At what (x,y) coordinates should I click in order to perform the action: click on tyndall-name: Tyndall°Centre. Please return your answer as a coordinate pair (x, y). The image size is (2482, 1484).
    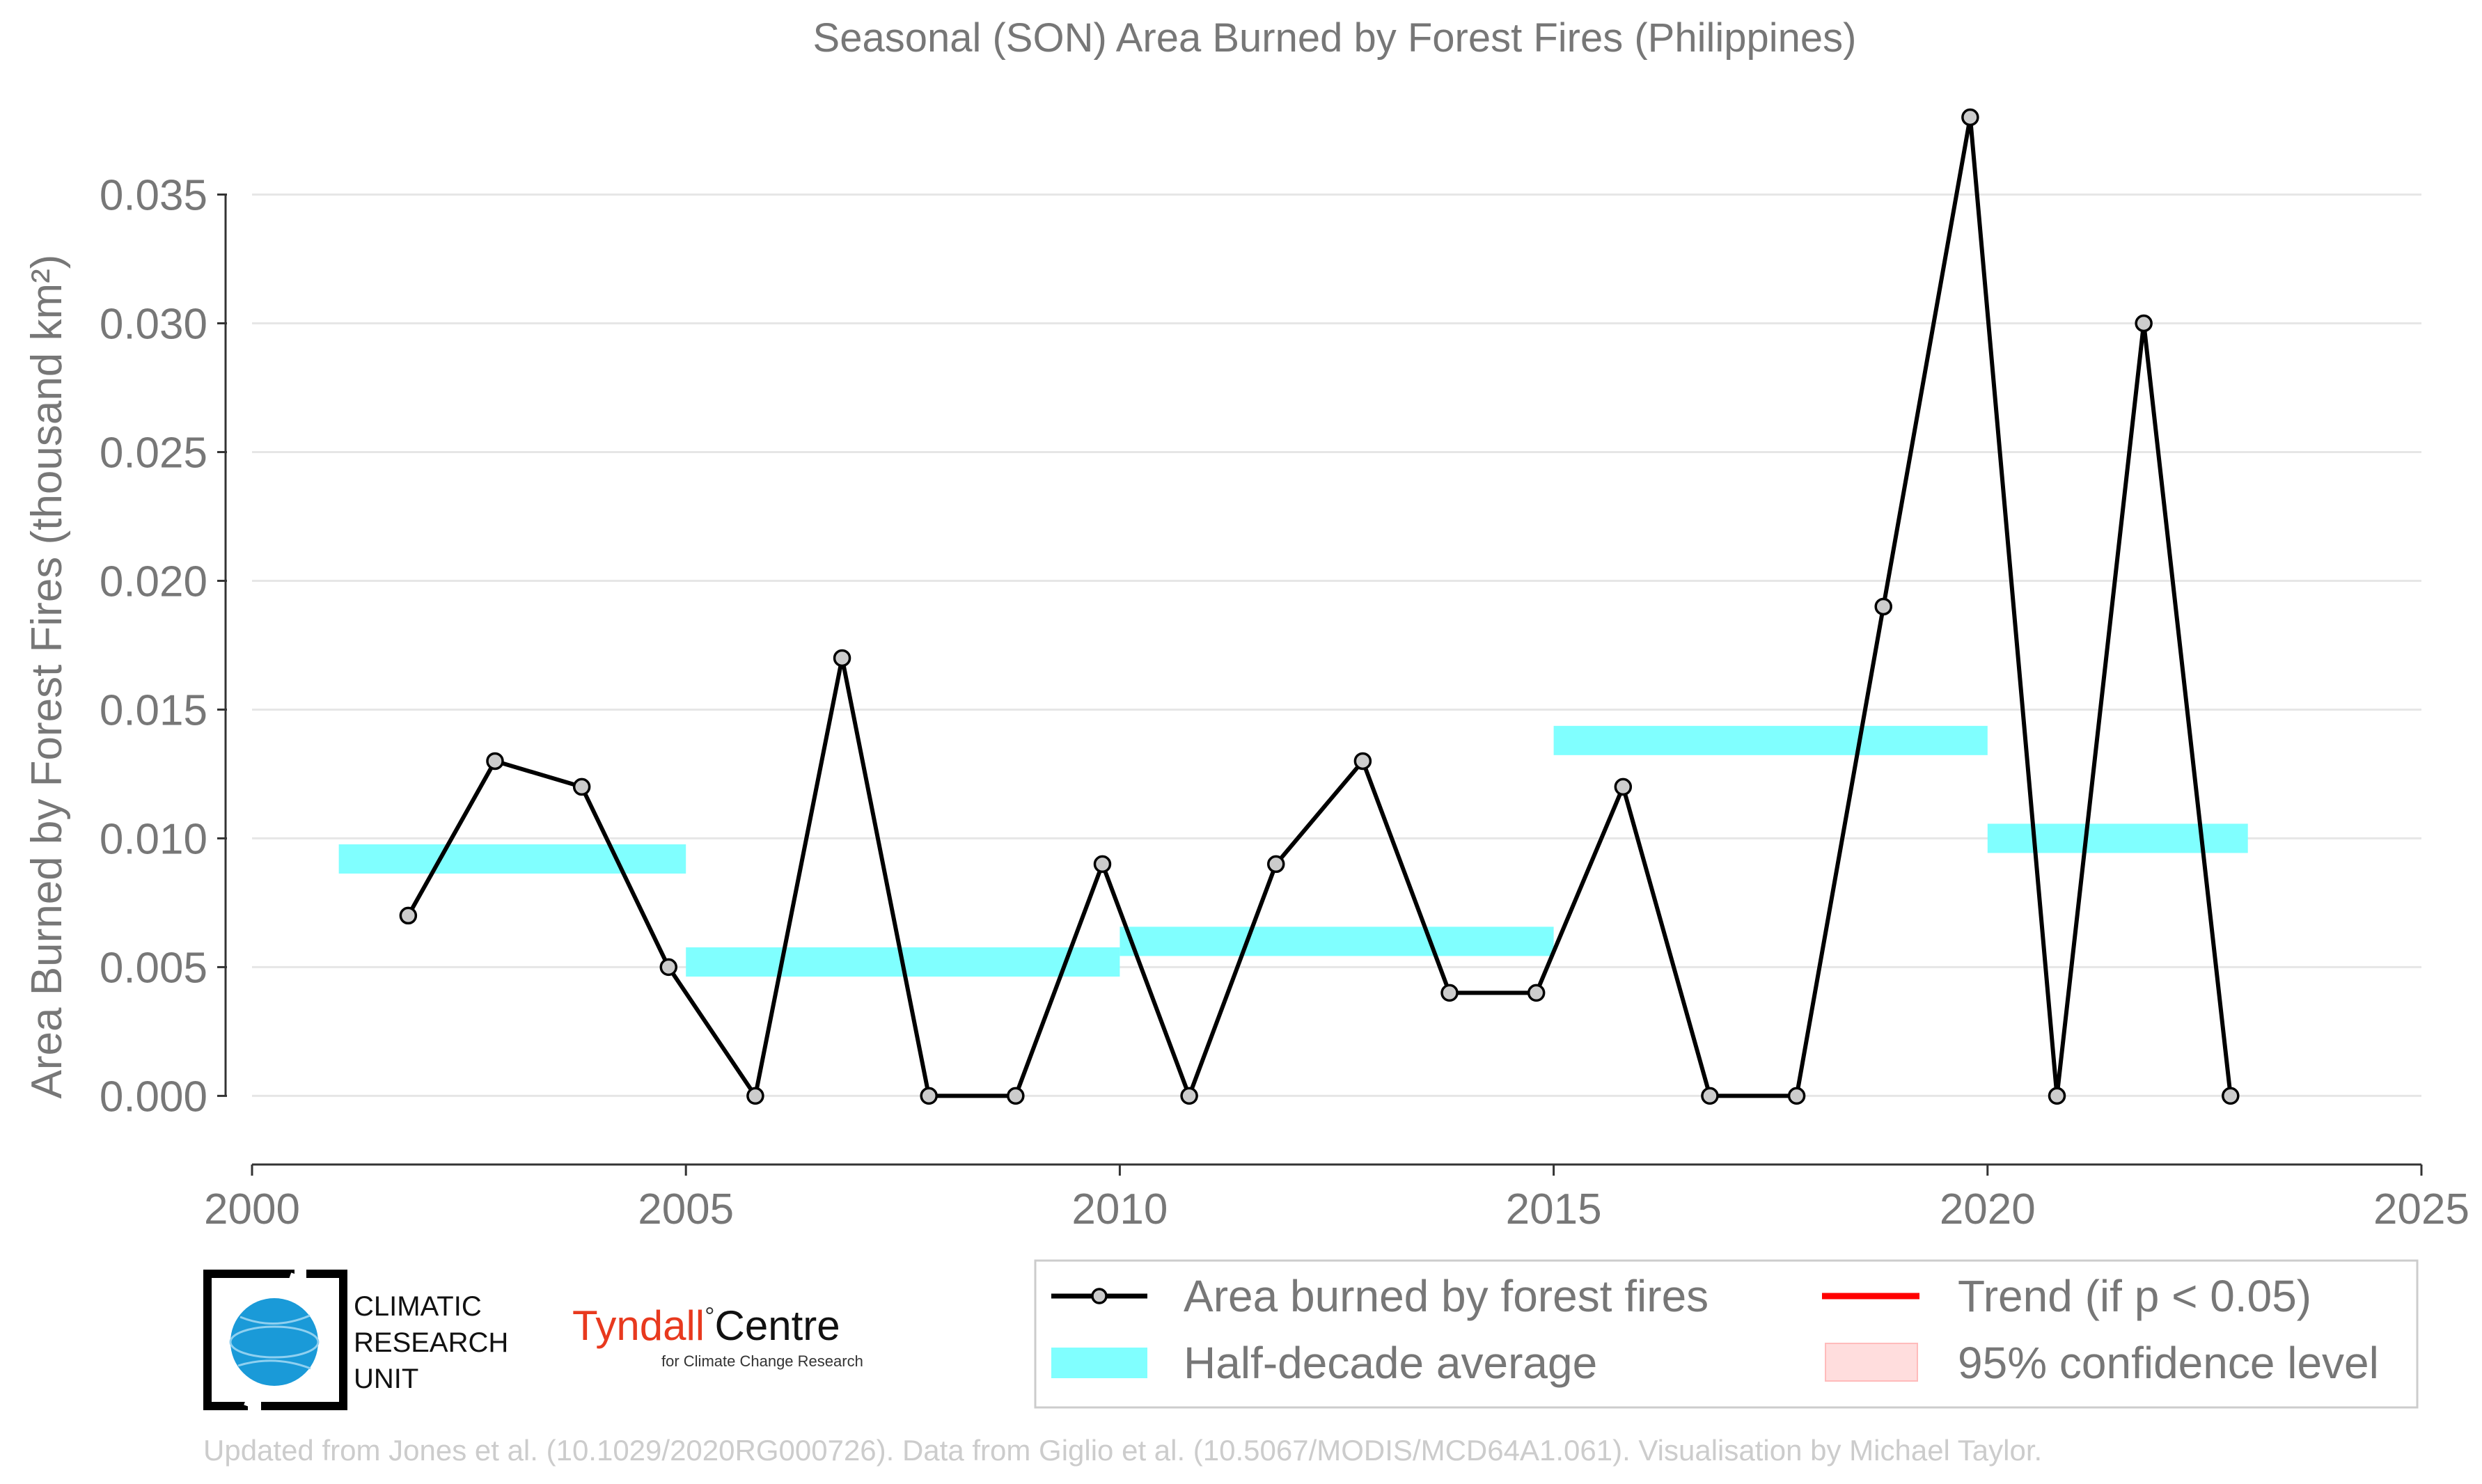
    Looking at the image, I should click on (706, 1325).